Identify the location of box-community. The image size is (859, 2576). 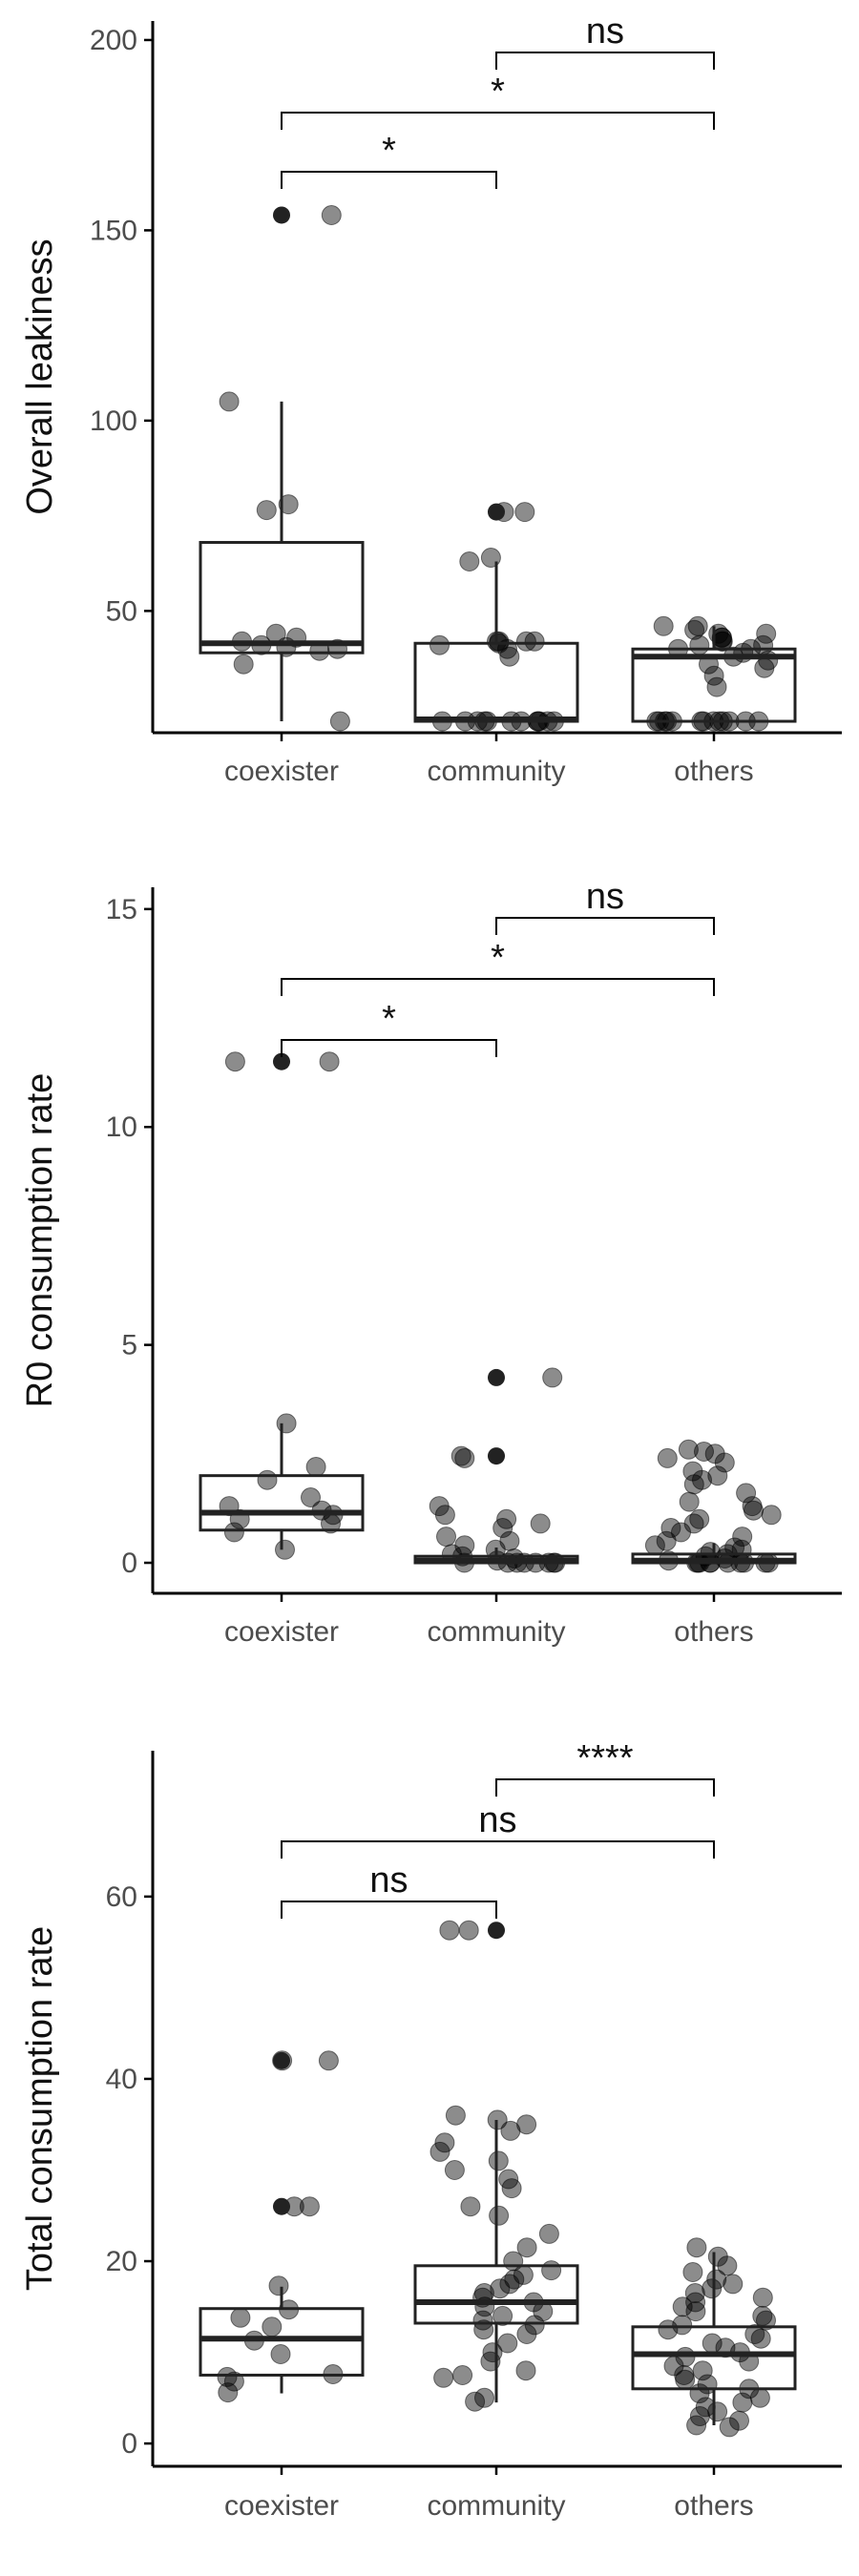
(496, 2294).